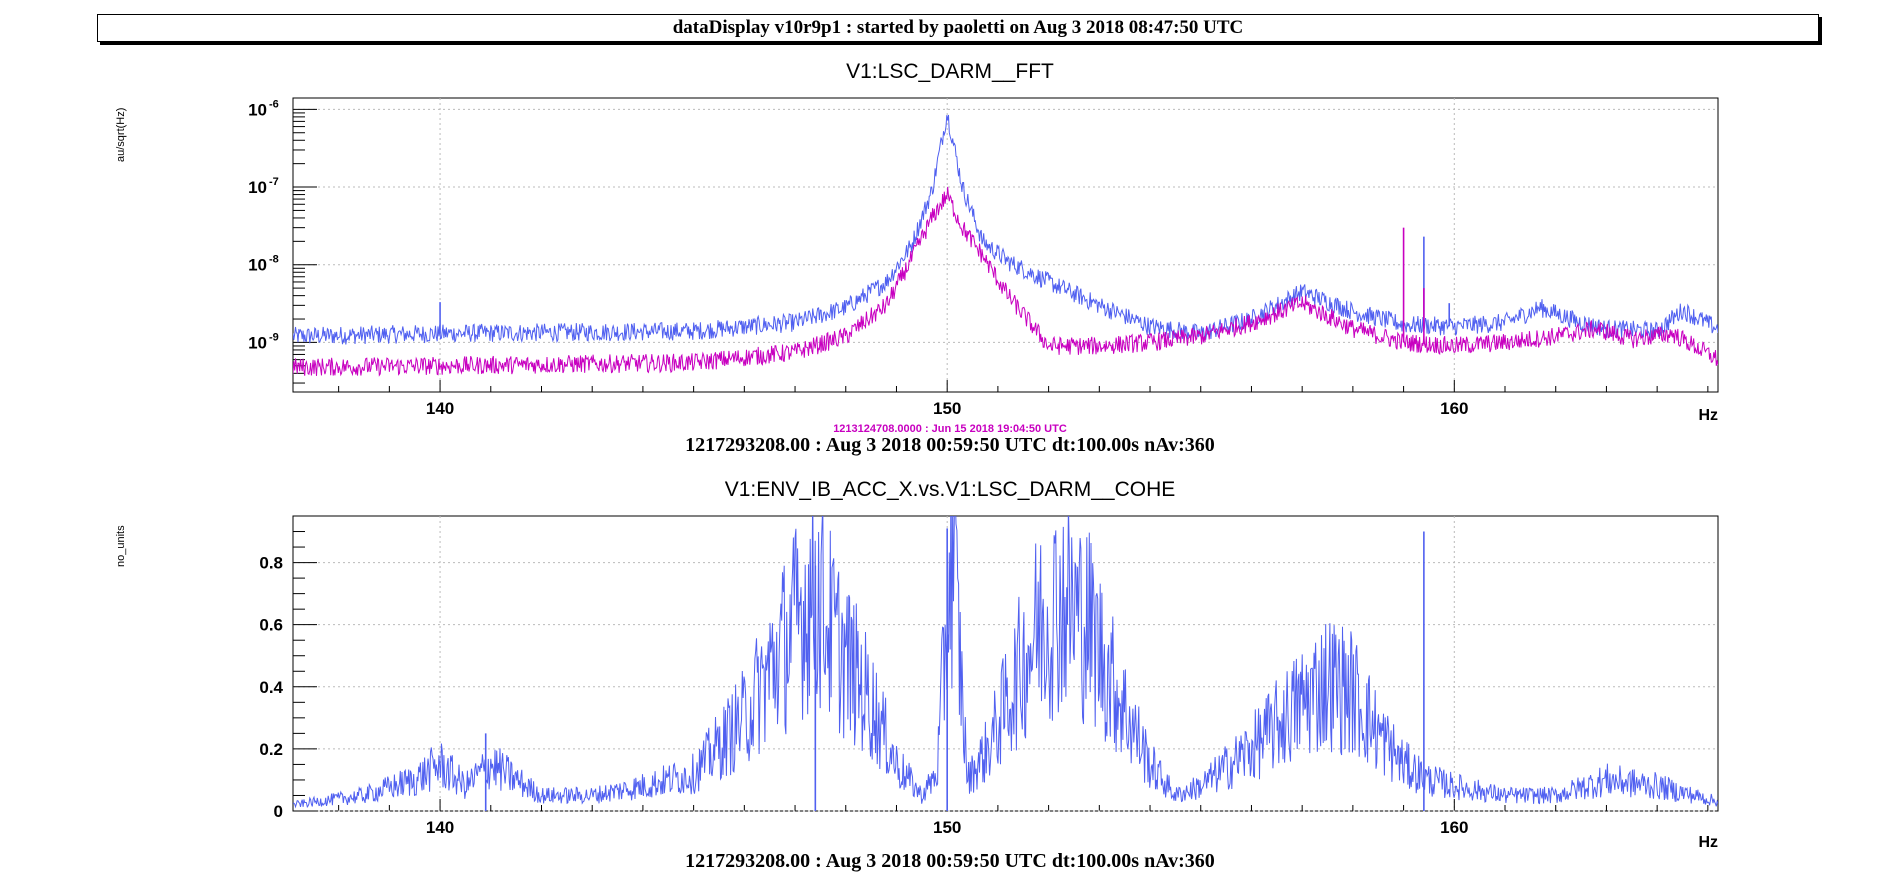 The width and height of the screenshot is (1900, 882). Describe the element at coordinates (274, 104) in the screenshot. I see `y-tick-exponent: -6` at that location.